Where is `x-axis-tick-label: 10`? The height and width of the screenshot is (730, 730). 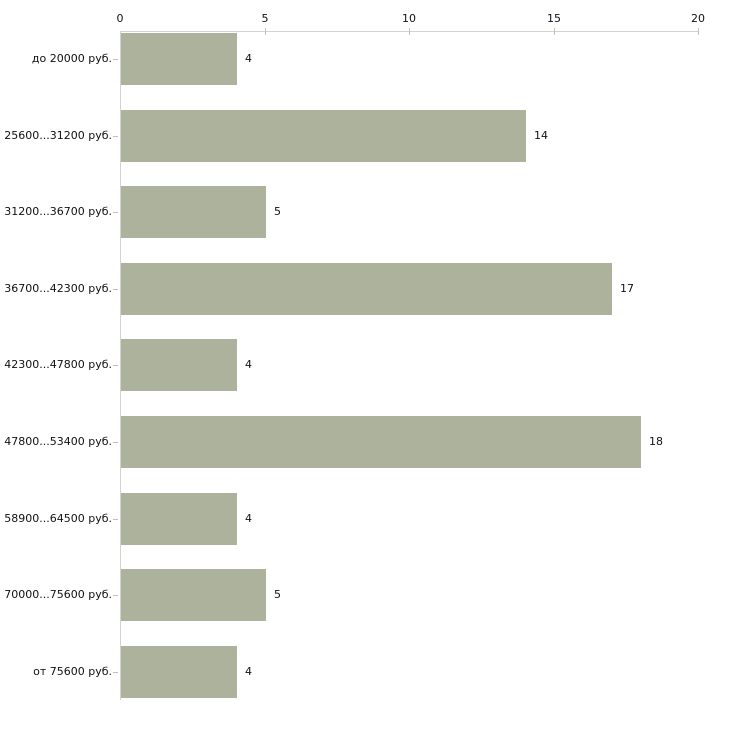 x-axis-tick-label: 10 is located at coordinates (409, 18).